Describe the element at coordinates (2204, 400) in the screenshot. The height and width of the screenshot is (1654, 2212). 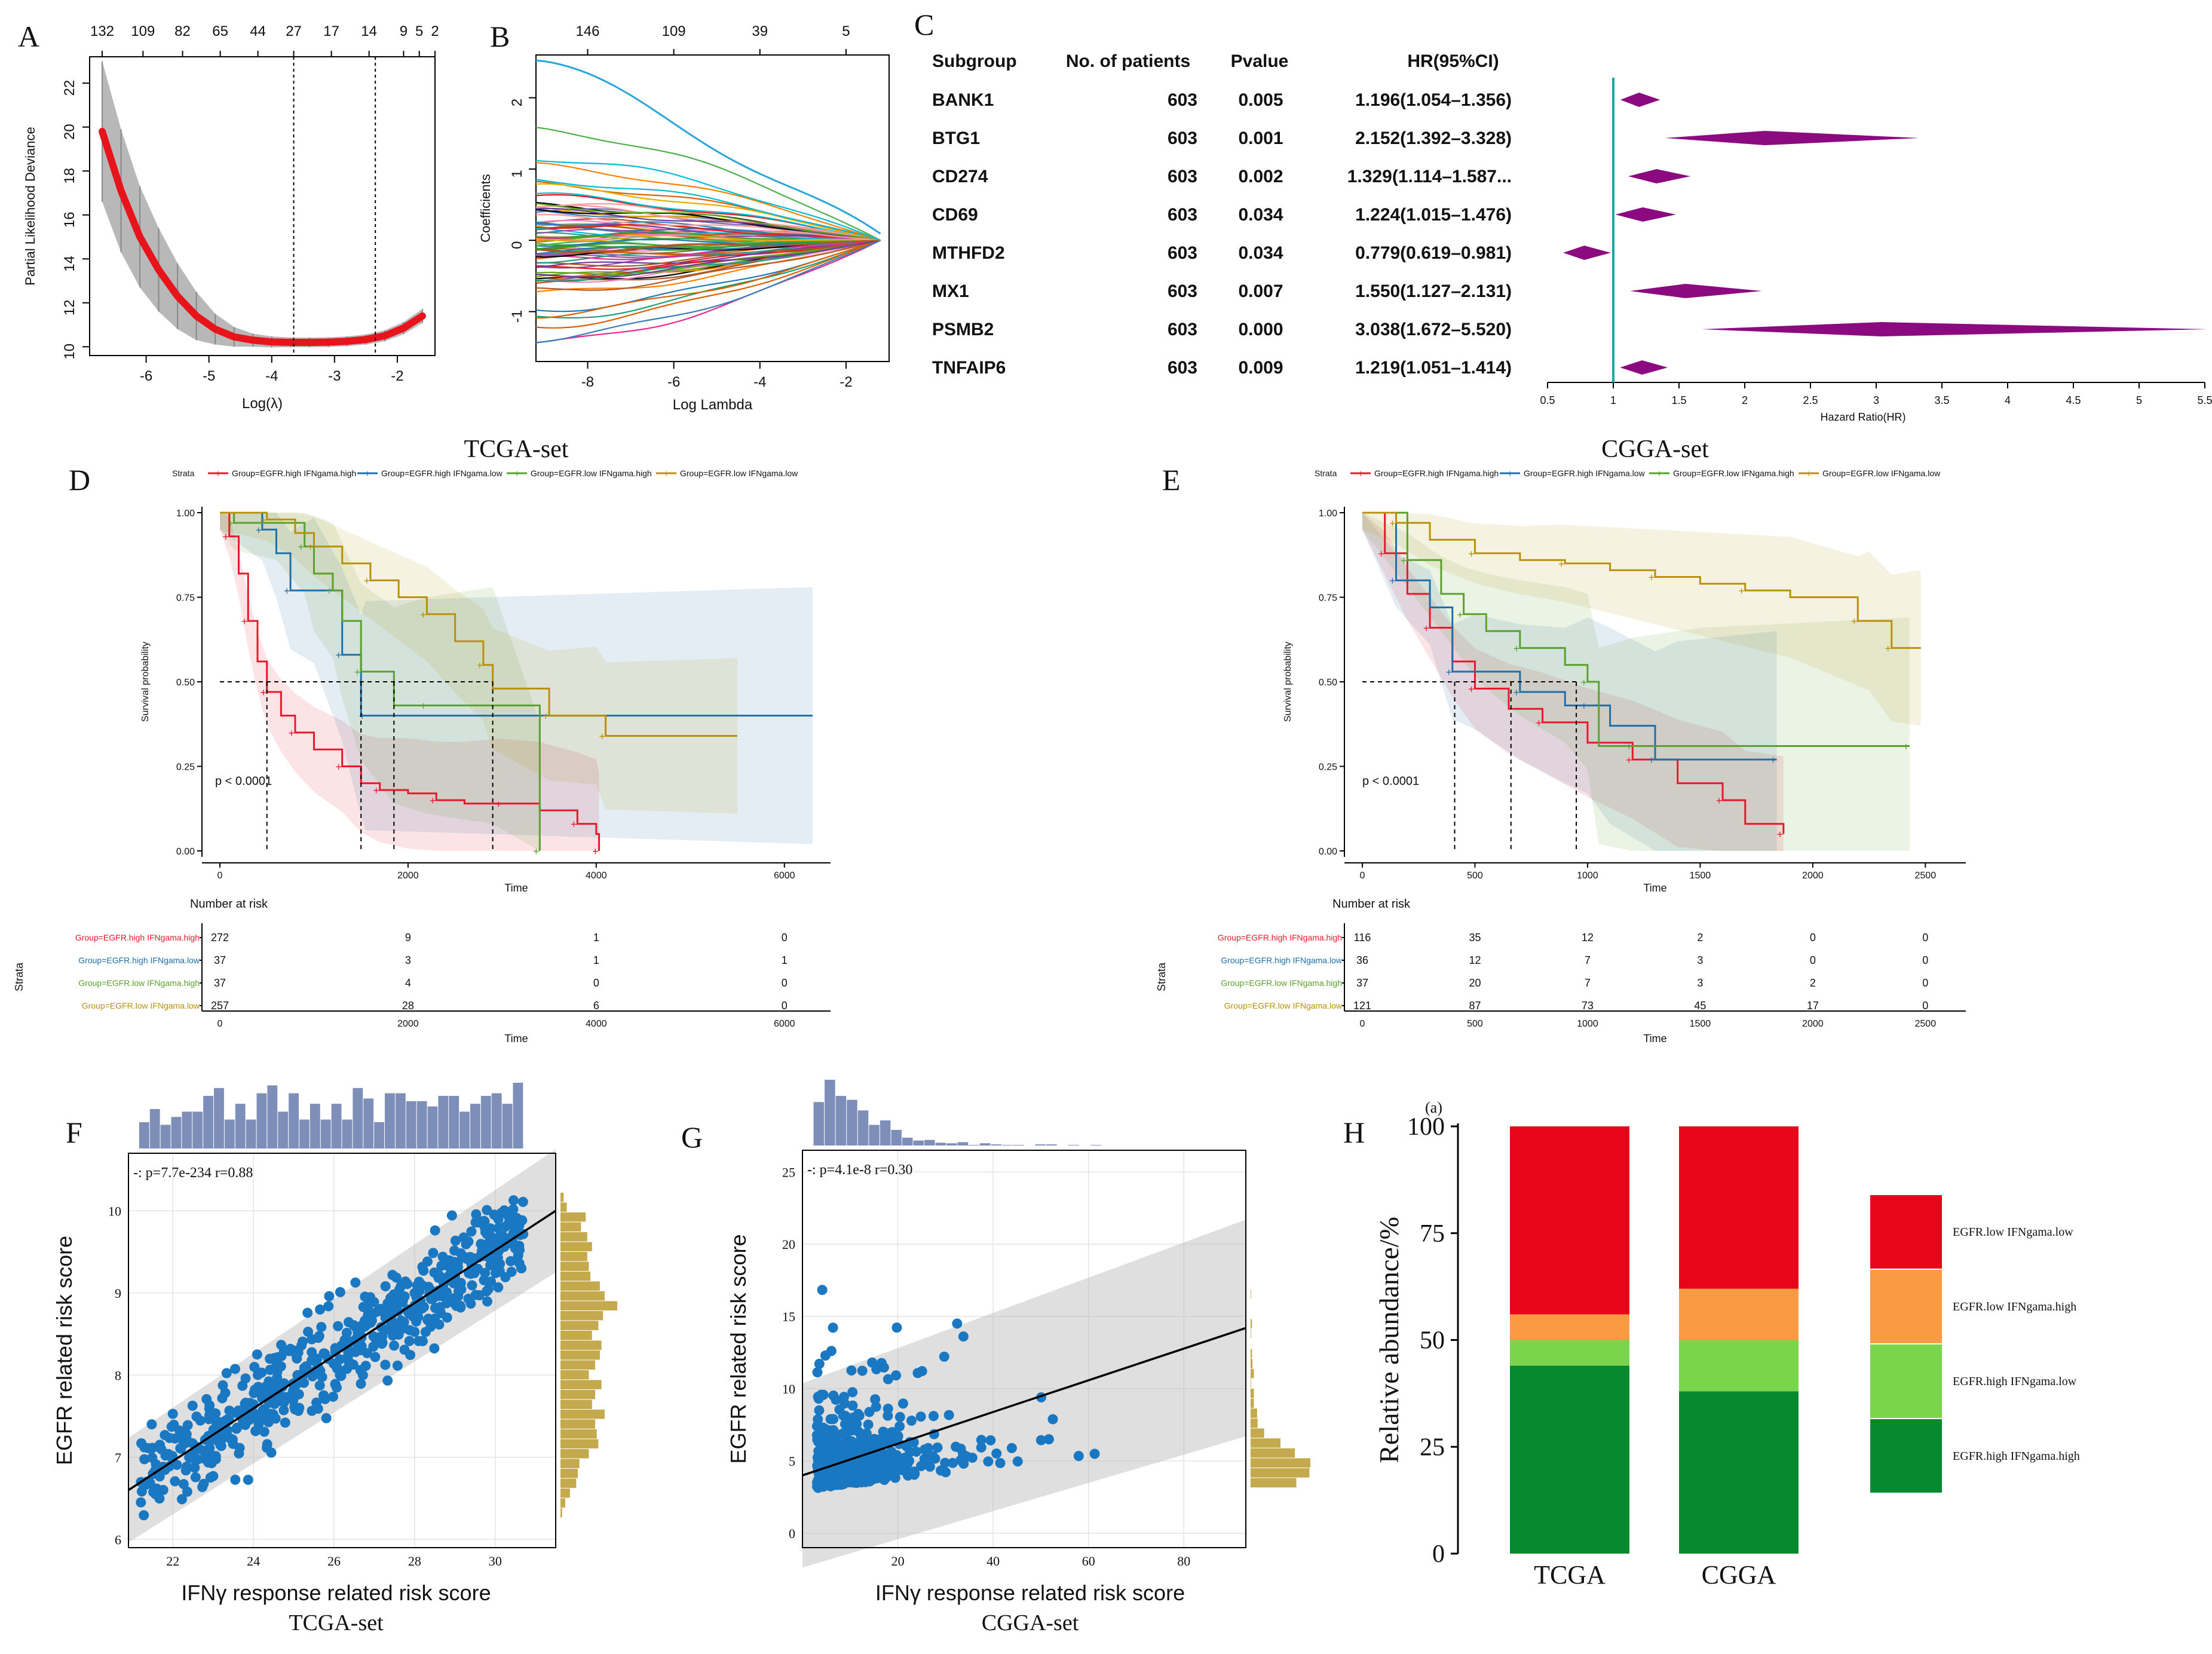
I see `x-tick-label: 5.5` at that location.